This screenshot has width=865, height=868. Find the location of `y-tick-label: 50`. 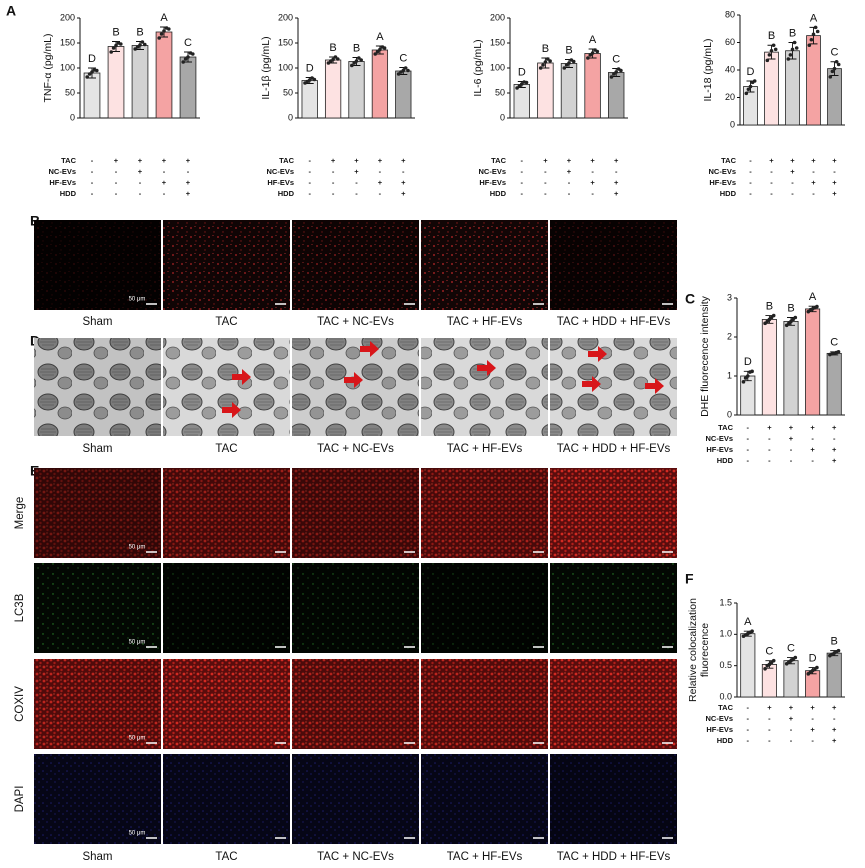

y-tick-label: 50 is located at coordinates (288, 92).